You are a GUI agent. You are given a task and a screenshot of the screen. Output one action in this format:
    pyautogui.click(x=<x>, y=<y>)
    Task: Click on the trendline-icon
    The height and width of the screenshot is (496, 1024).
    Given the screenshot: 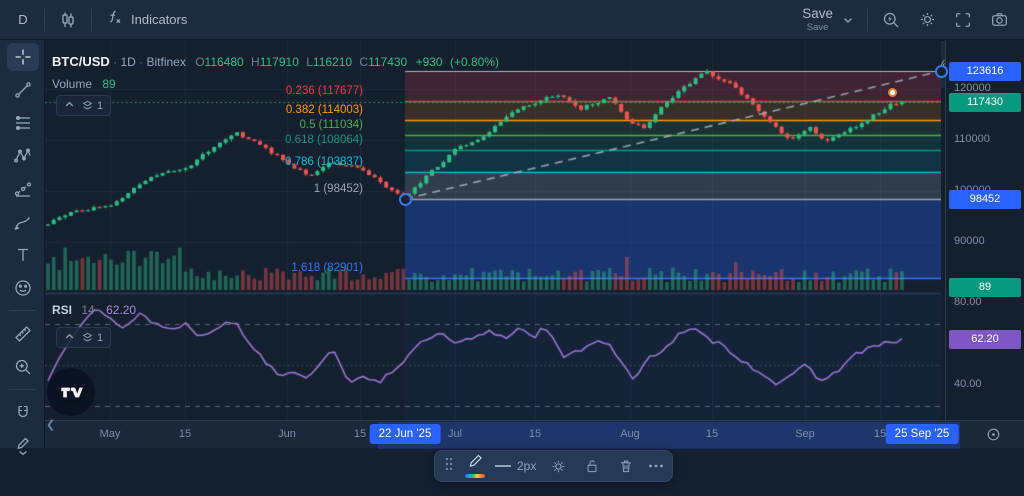 What is the action you would take?
    pyautogui.click(x=23, y=90)
    